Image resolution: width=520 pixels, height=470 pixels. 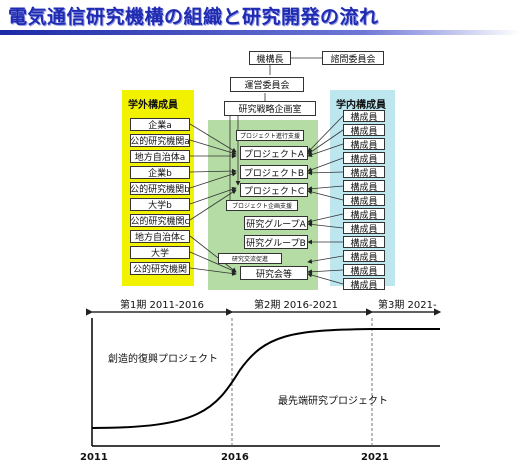 I want to click on research-exchange-box: 研究交流促進, so click(x=250, y=258).